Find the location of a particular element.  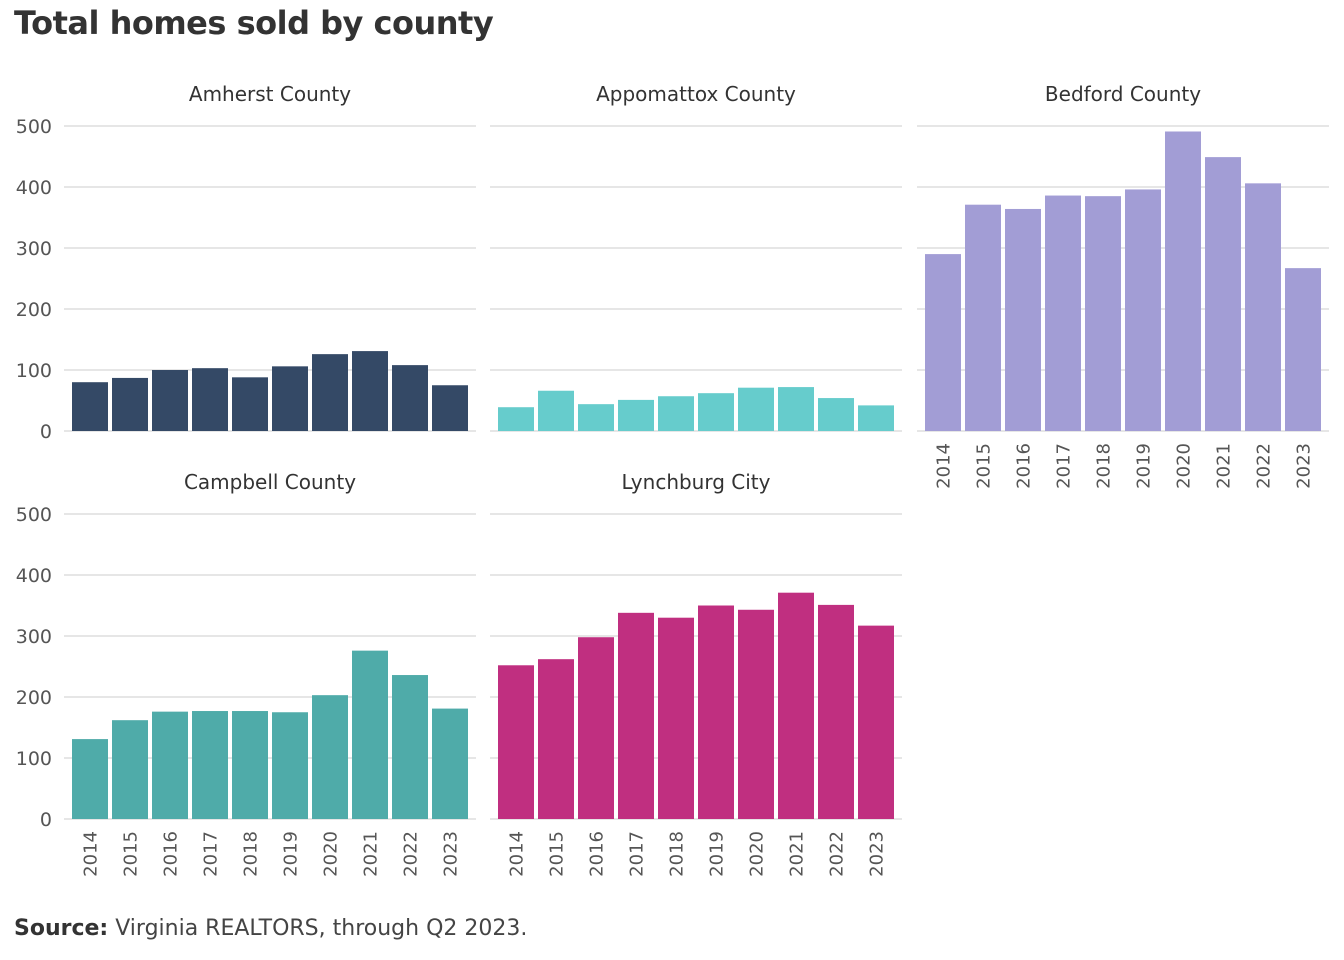

panel-appomattox-county: Appomattox County is located at coordinates (696, 257).